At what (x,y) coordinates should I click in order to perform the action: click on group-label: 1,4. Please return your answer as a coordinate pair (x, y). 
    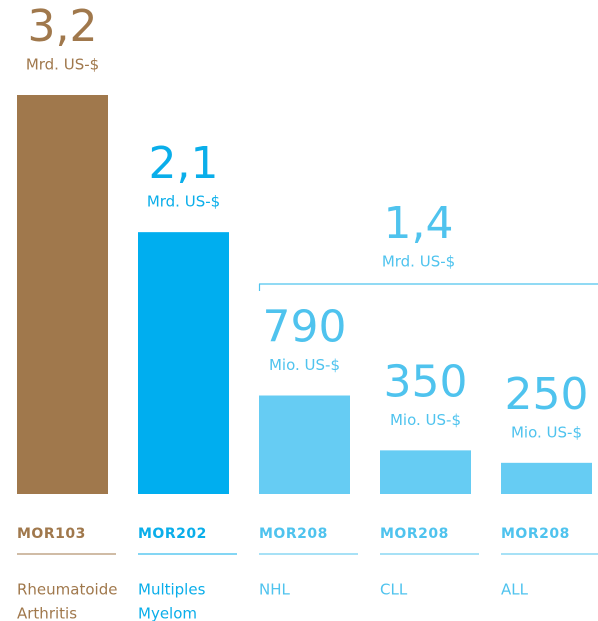
    Looking at the image, I should click on (419, 223).